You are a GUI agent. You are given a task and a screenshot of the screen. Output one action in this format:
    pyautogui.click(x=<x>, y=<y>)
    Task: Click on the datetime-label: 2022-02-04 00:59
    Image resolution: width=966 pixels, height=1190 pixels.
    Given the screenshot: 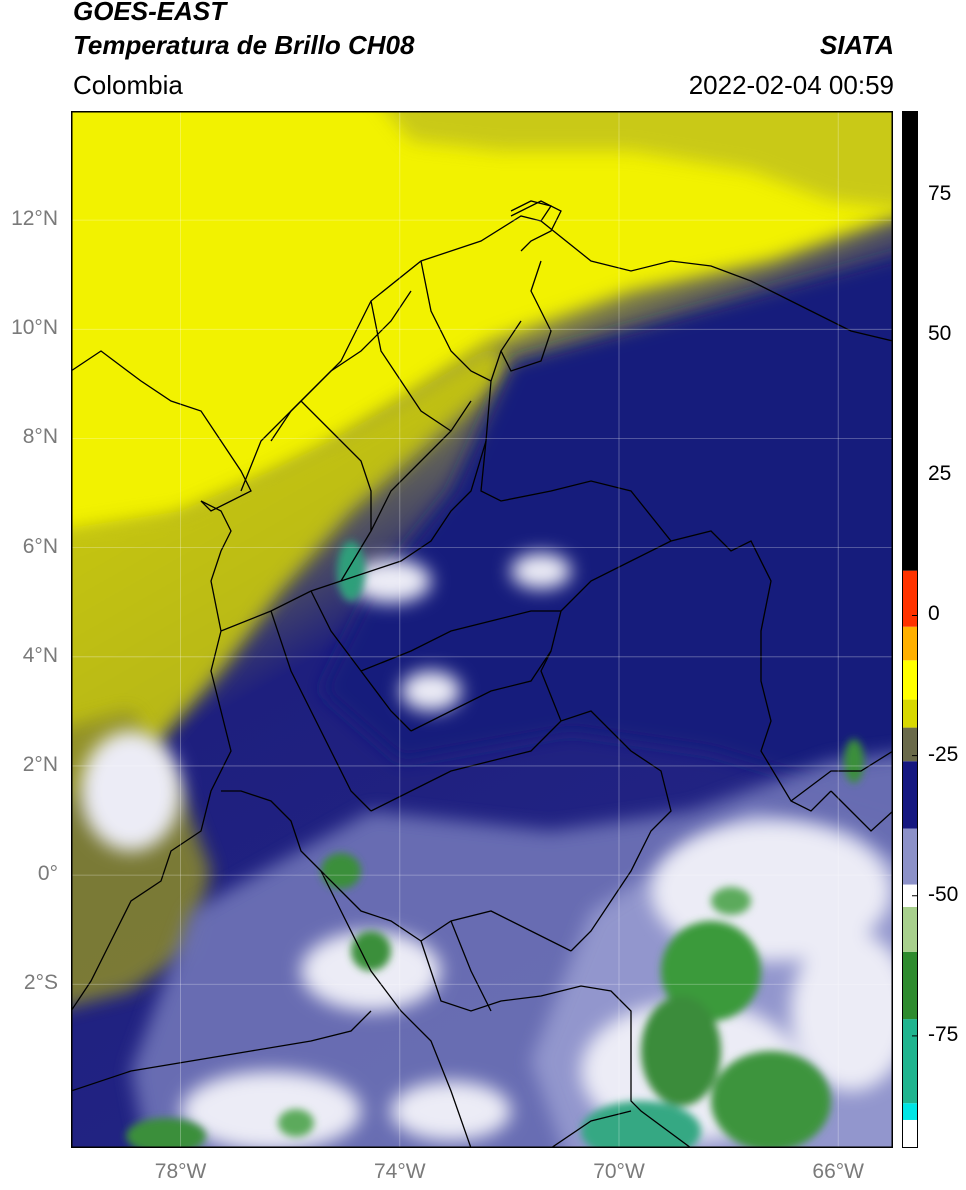 What is the action you would take?
    pyautogui.click(x=791, y=85)
    